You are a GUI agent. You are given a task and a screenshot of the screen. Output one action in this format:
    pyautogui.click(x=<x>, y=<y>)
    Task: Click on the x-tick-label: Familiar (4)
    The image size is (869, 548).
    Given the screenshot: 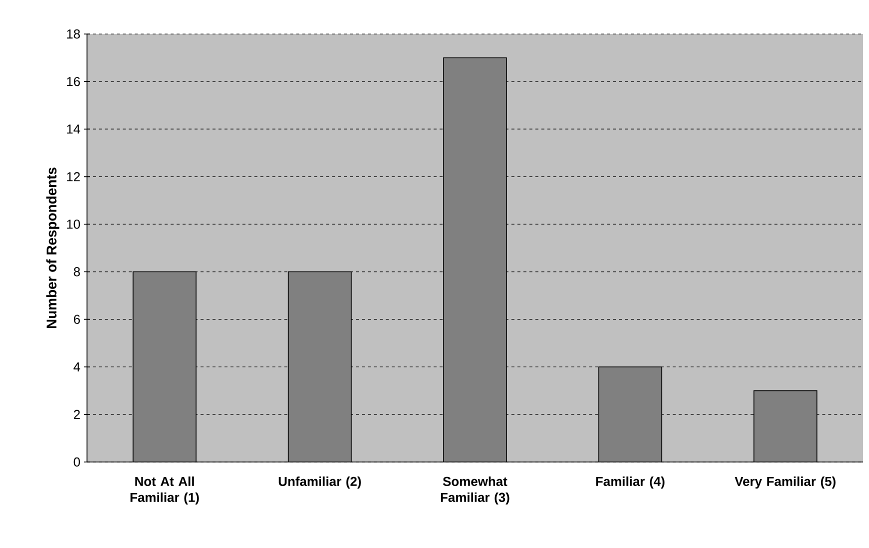 What is the action you would take?
    pyautogui.click(x=630, y=482)
    